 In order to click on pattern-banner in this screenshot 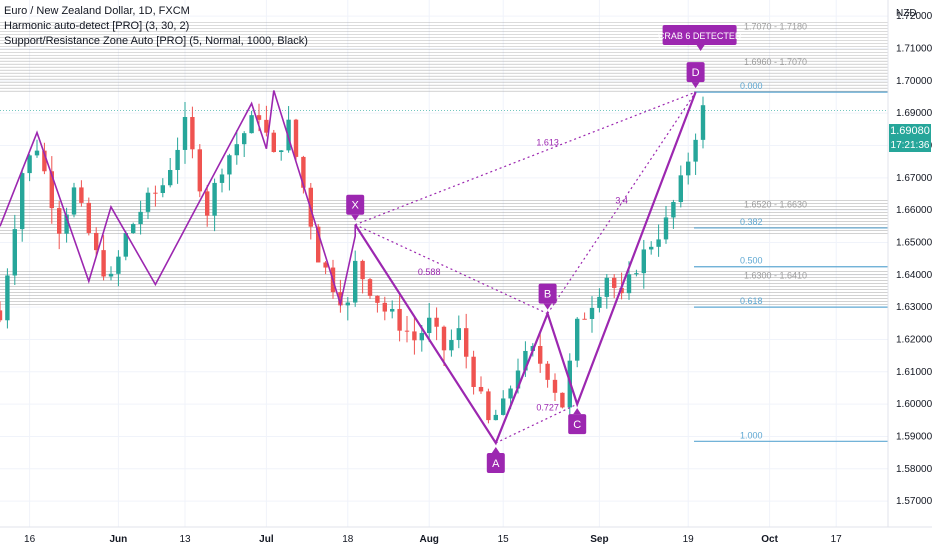, I will do `click(699, 35)`.